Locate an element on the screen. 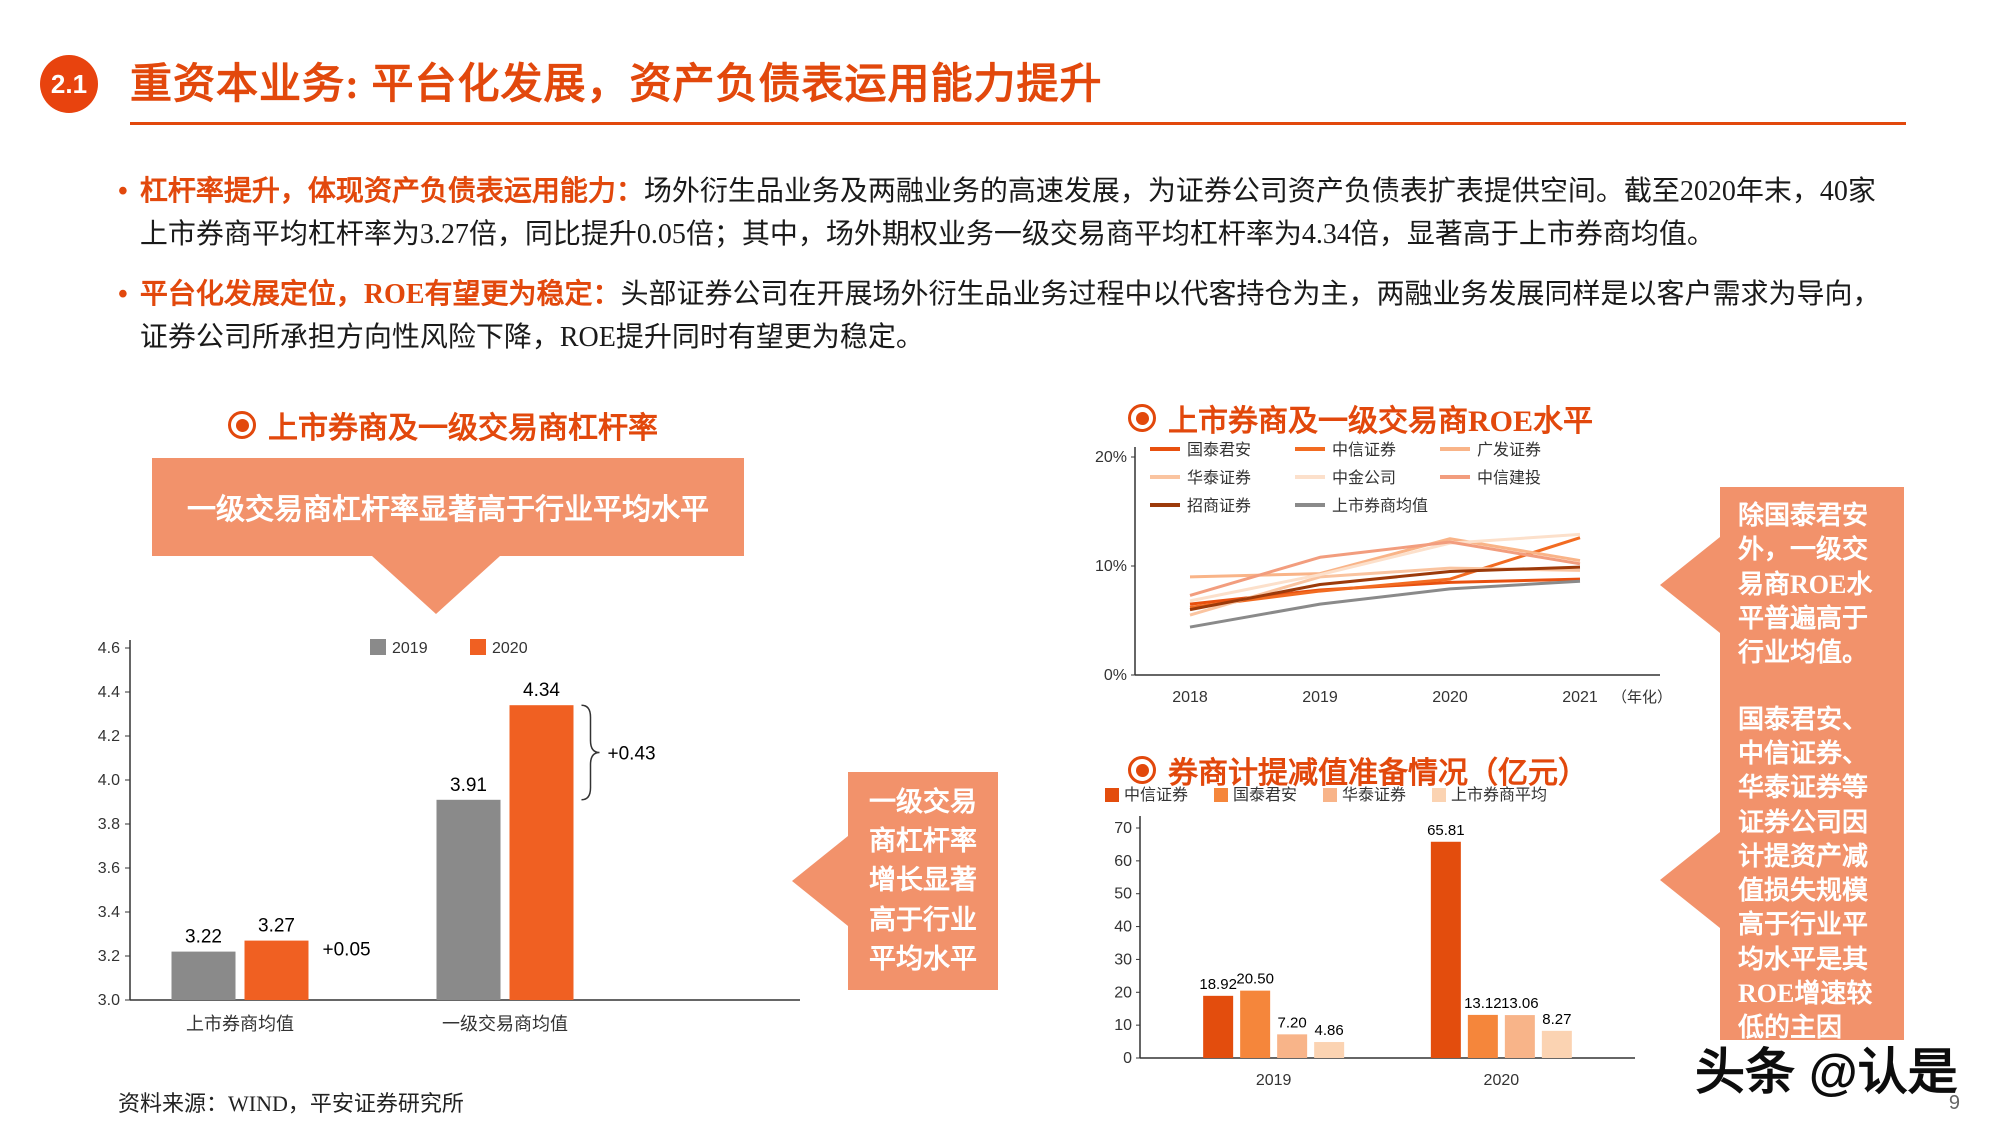 Image resolution: width=2000 pixels, height=1125 pixels. leverage-top-callout: 一级交易商杠杆率显著高于行业平均水平 is located at coordinates (448, 507).